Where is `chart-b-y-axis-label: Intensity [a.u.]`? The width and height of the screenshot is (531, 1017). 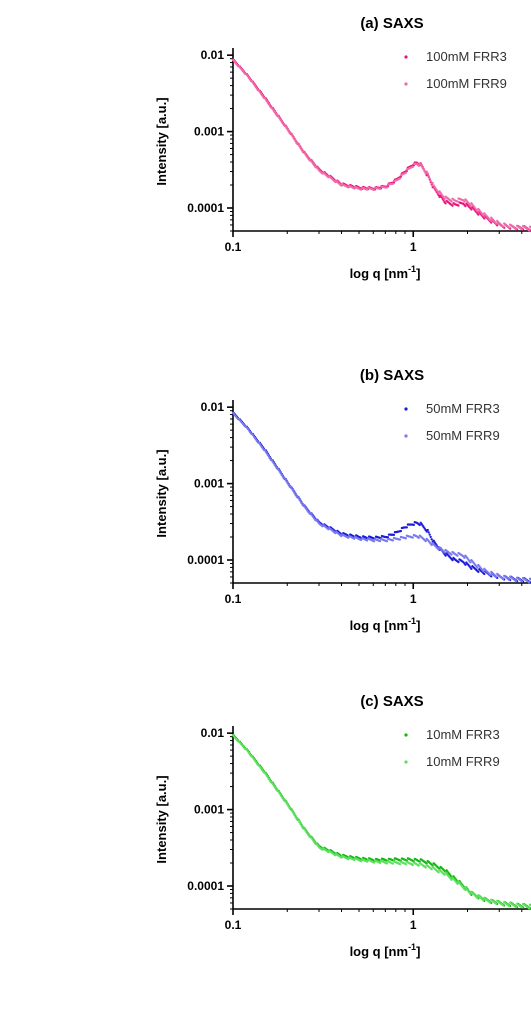
chart-b-y-axis-label: Intensity [a.u.] is located at coordinates (161, 493).